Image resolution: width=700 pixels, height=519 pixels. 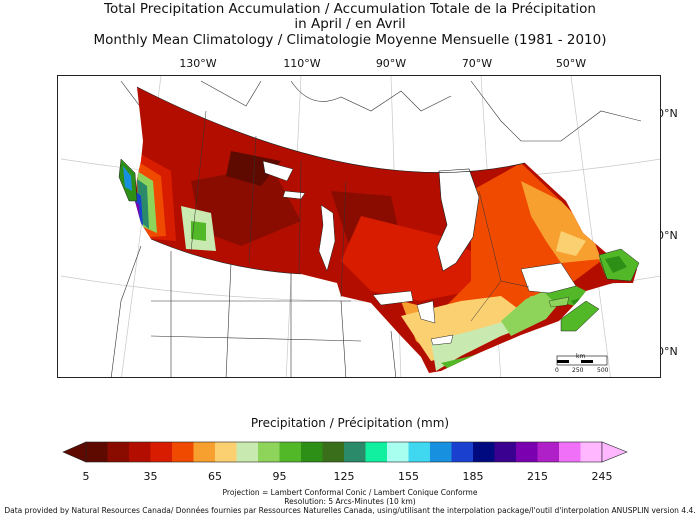 What do you see at coordinates (350, 423) in the screenshot?
I see `colorbar-title: Precipitation / Précipitation (mm)` at bounding box center [350, 423].